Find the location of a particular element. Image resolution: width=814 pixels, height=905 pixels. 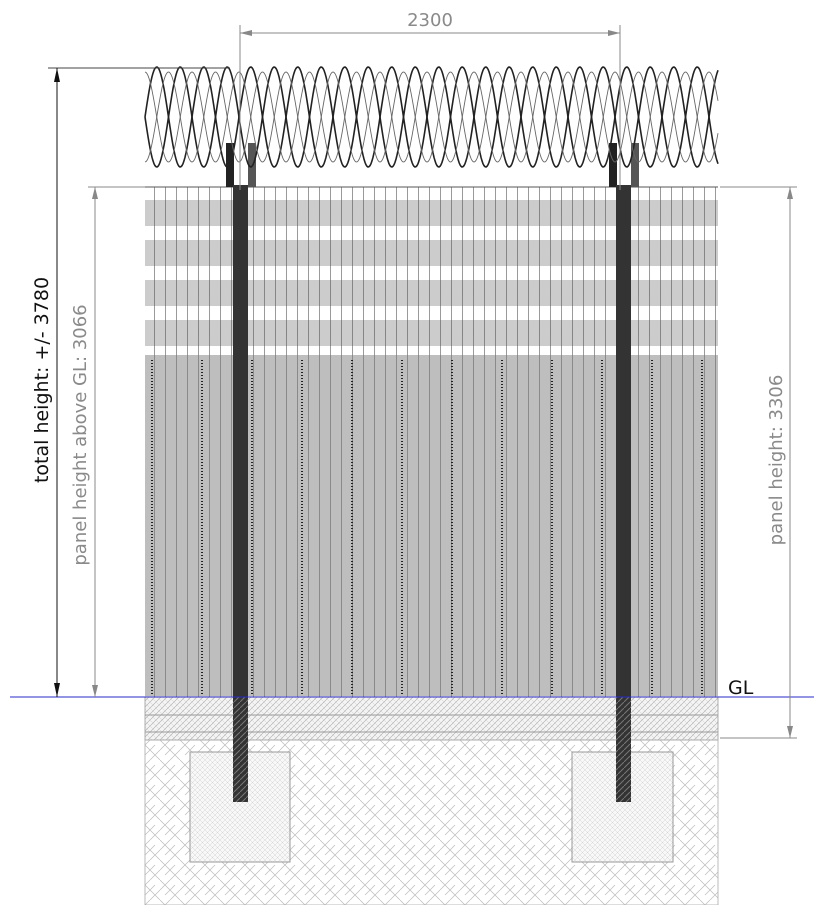

width-label: 2300 is located at coordinates (430, 20).